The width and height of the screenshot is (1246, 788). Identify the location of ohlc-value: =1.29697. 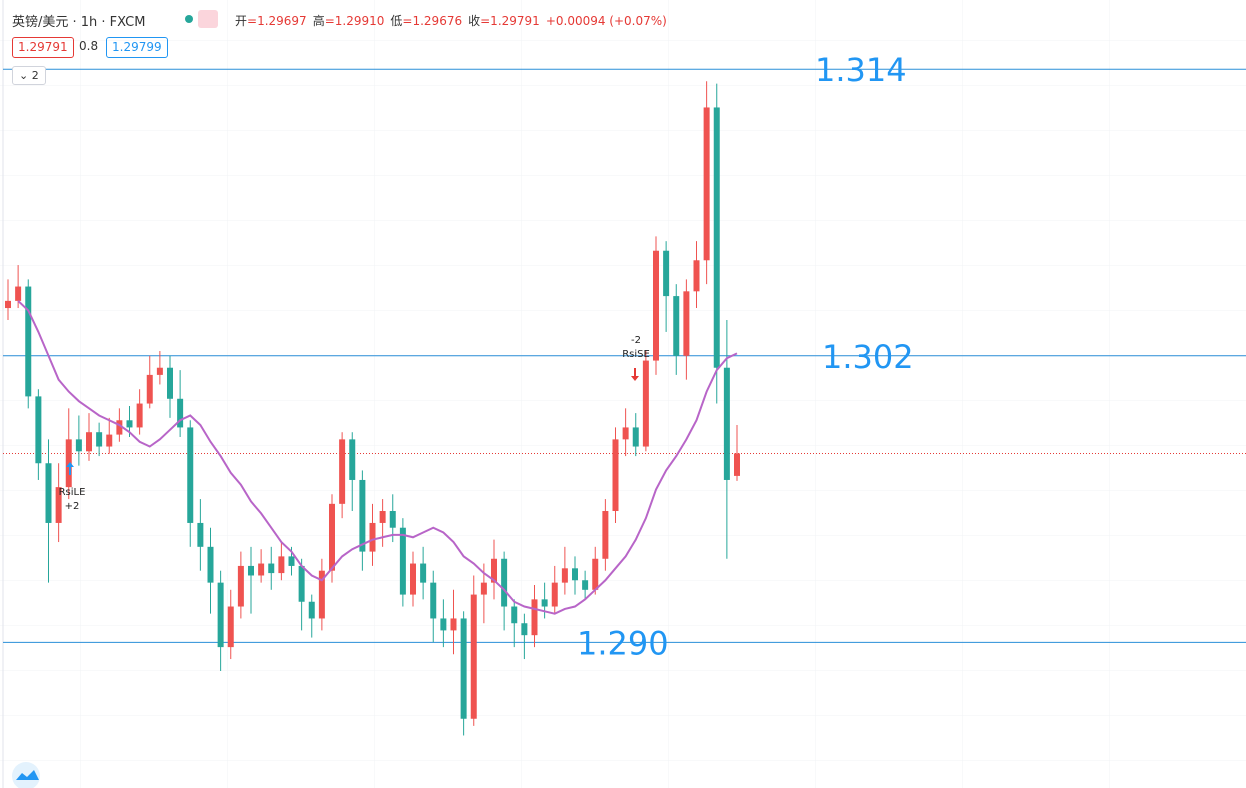
(277, 21).